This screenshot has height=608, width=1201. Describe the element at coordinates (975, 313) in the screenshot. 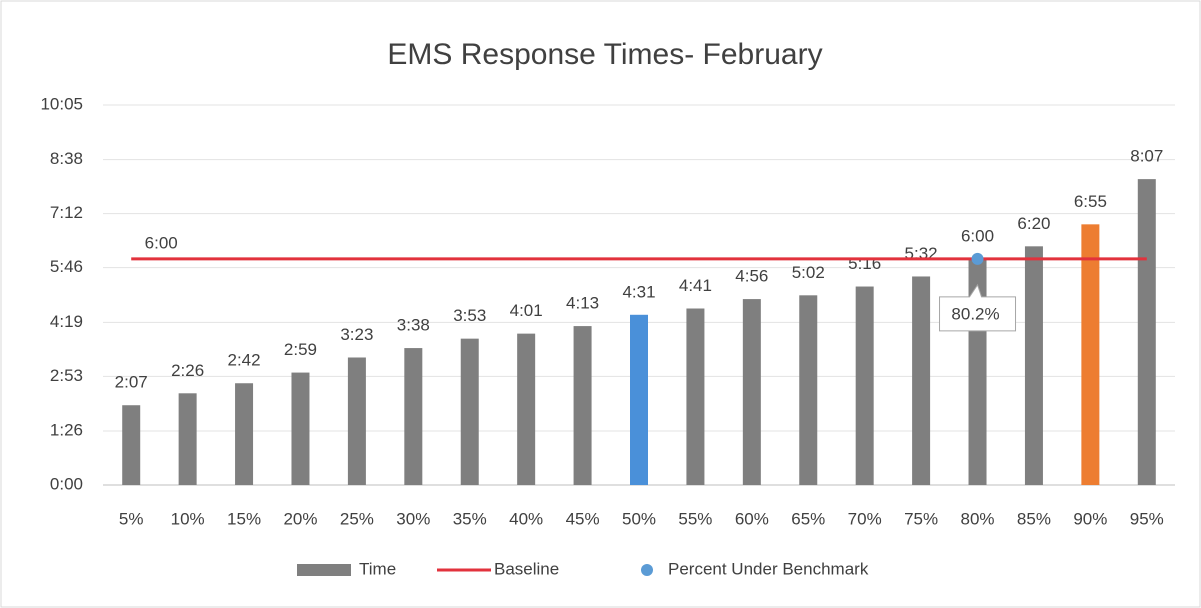

I see `callout-label: 80.2%` at that location.